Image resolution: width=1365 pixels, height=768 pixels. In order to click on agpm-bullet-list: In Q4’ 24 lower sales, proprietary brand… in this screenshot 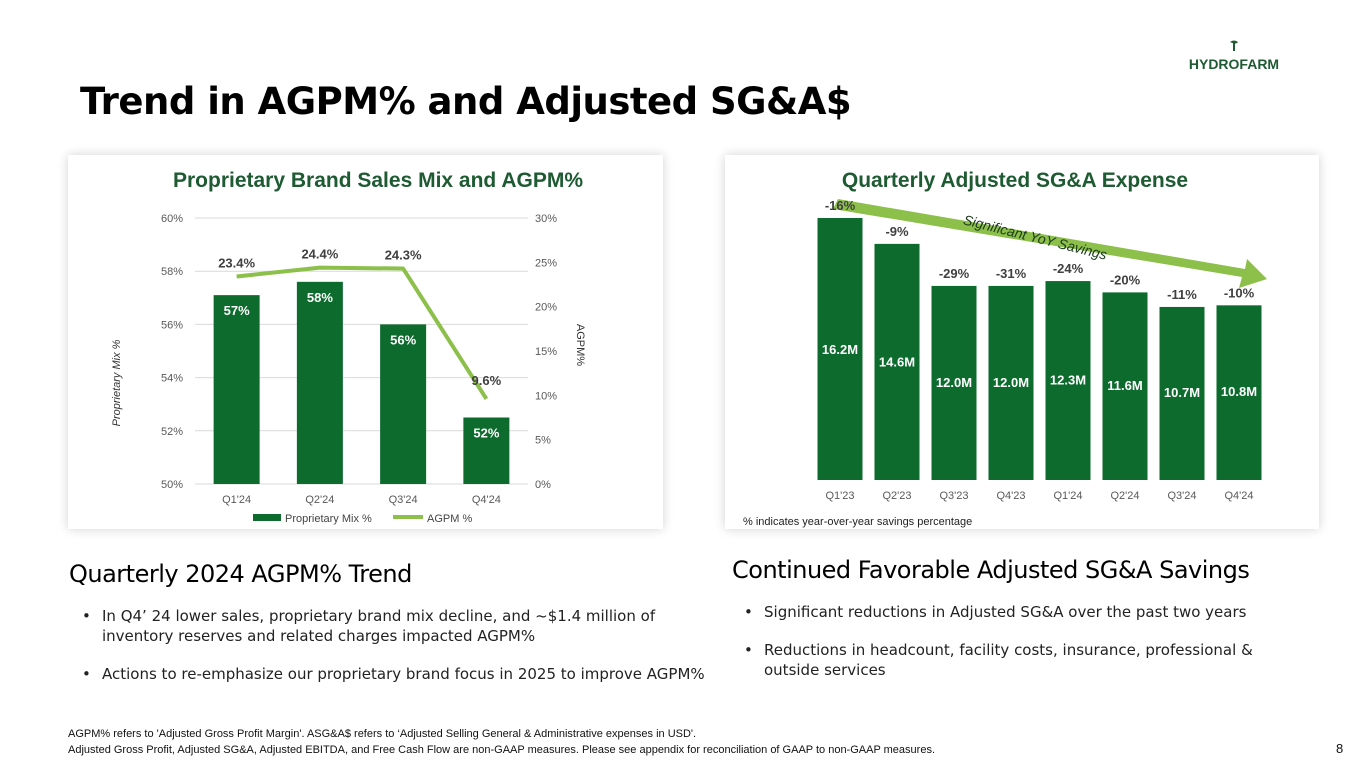, I will do `click(390, 645)`.